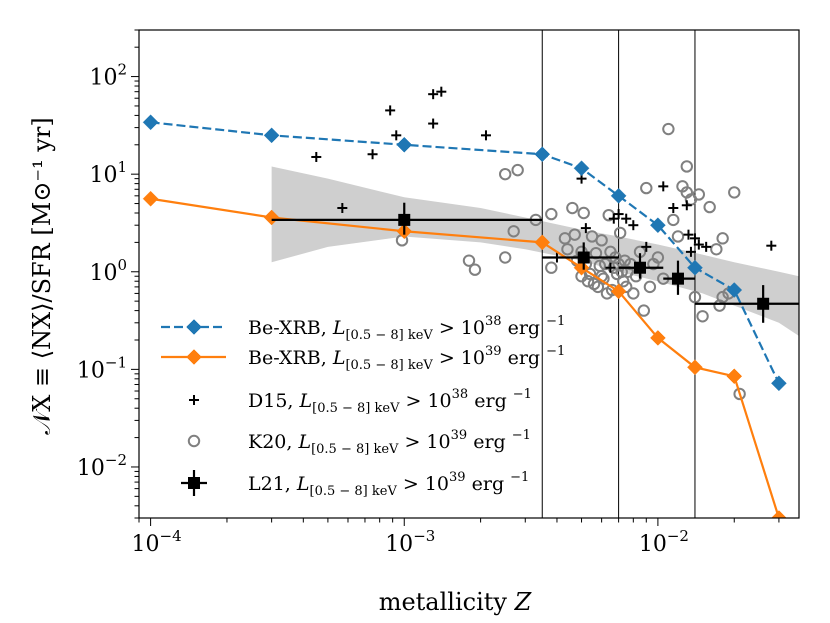  I want to click on y-tick-label: 10², so click(108, 76).